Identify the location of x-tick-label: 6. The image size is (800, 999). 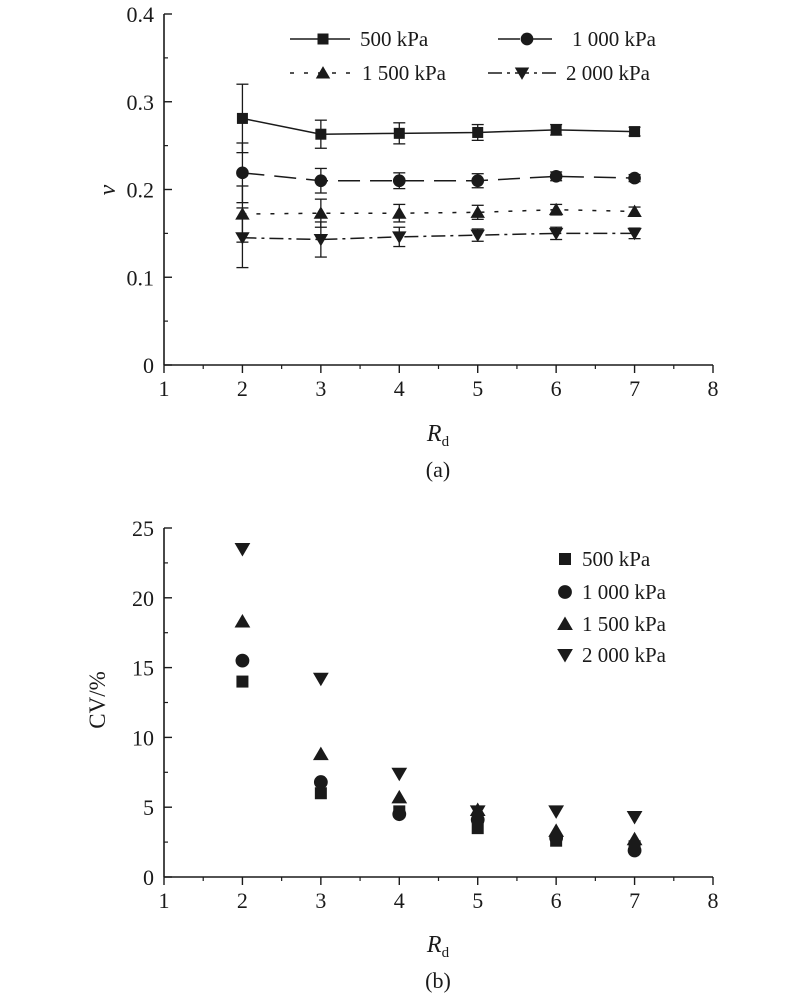
(556, 900).